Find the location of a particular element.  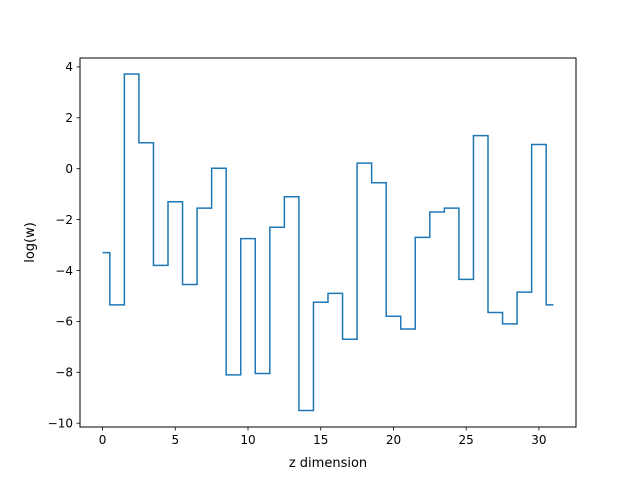

y-tick-label: 2 is located at coordinates (69, 118).